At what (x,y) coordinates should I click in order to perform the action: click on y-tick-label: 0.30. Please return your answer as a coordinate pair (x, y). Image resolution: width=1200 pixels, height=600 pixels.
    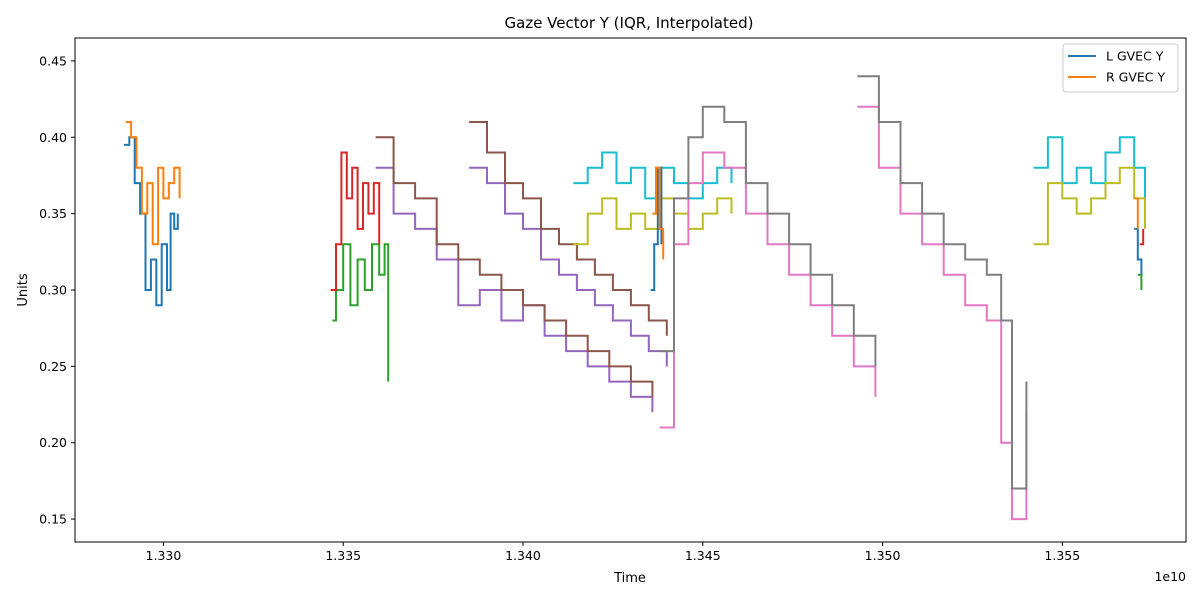
    Looking at the image, I should click on (53, 290).